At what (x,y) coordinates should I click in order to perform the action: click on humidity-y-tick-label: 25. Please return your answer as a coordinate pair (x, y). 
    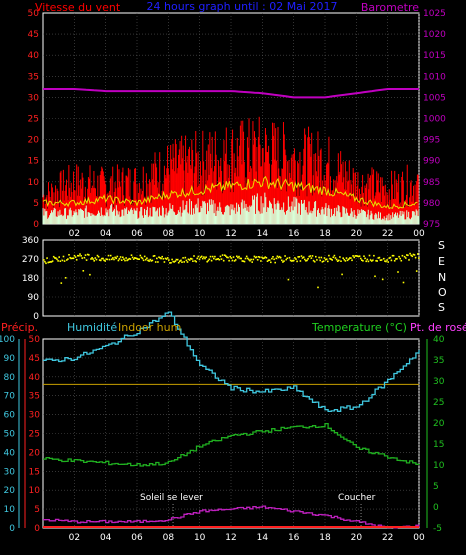
    Looking at the image, I should click on (34, 435).